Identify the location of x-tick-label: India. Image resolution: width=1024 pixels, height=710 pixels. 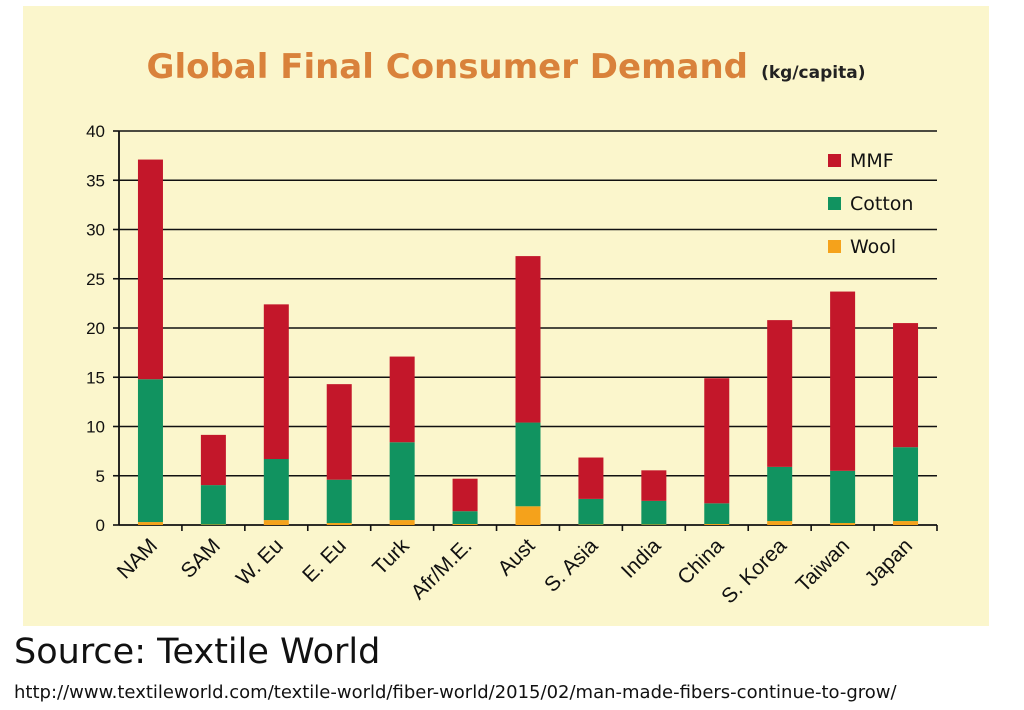
(641, 558).